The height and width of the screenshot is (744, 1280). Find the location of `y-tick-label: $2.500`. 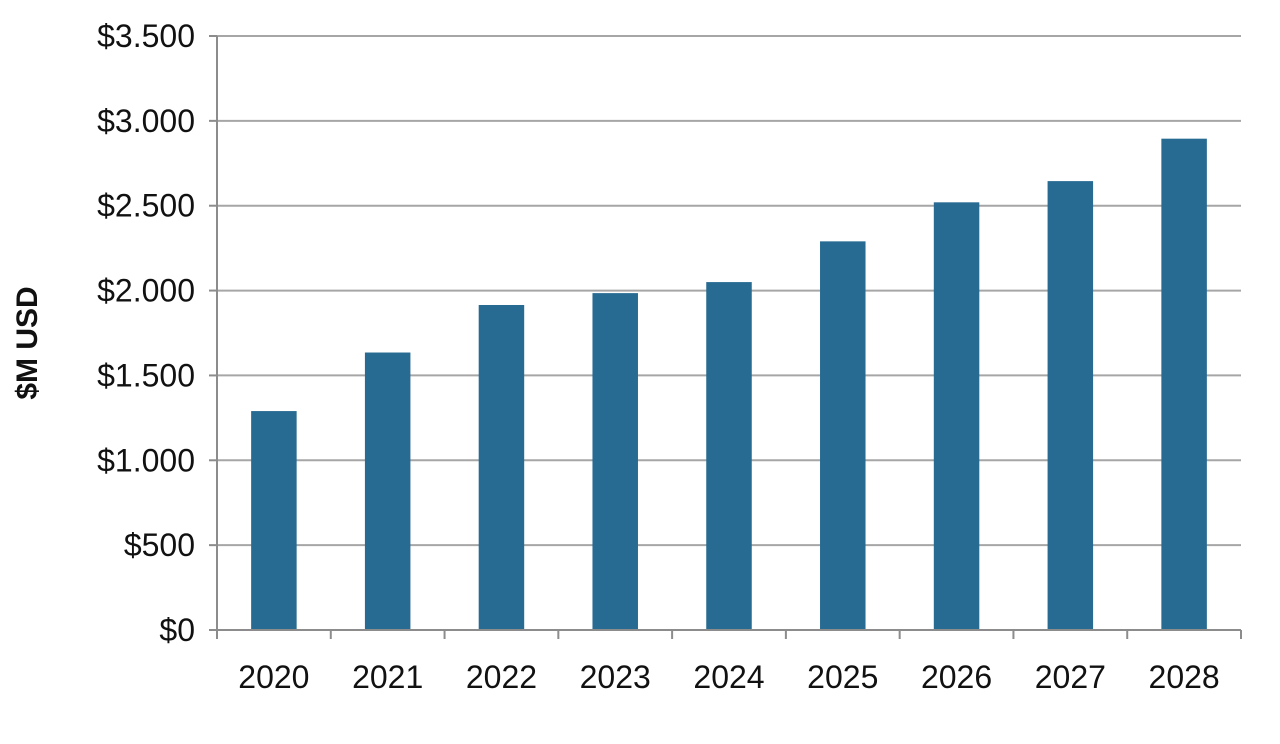

y-tick-label: $2.500 is located at coordinates (146, 206).